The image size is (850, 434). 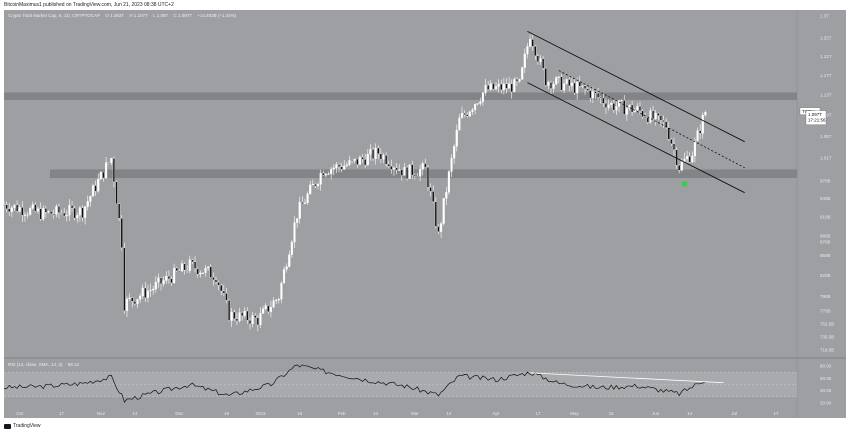 I want to click on x-tick-label: Jul, so click(x=734, y=413).